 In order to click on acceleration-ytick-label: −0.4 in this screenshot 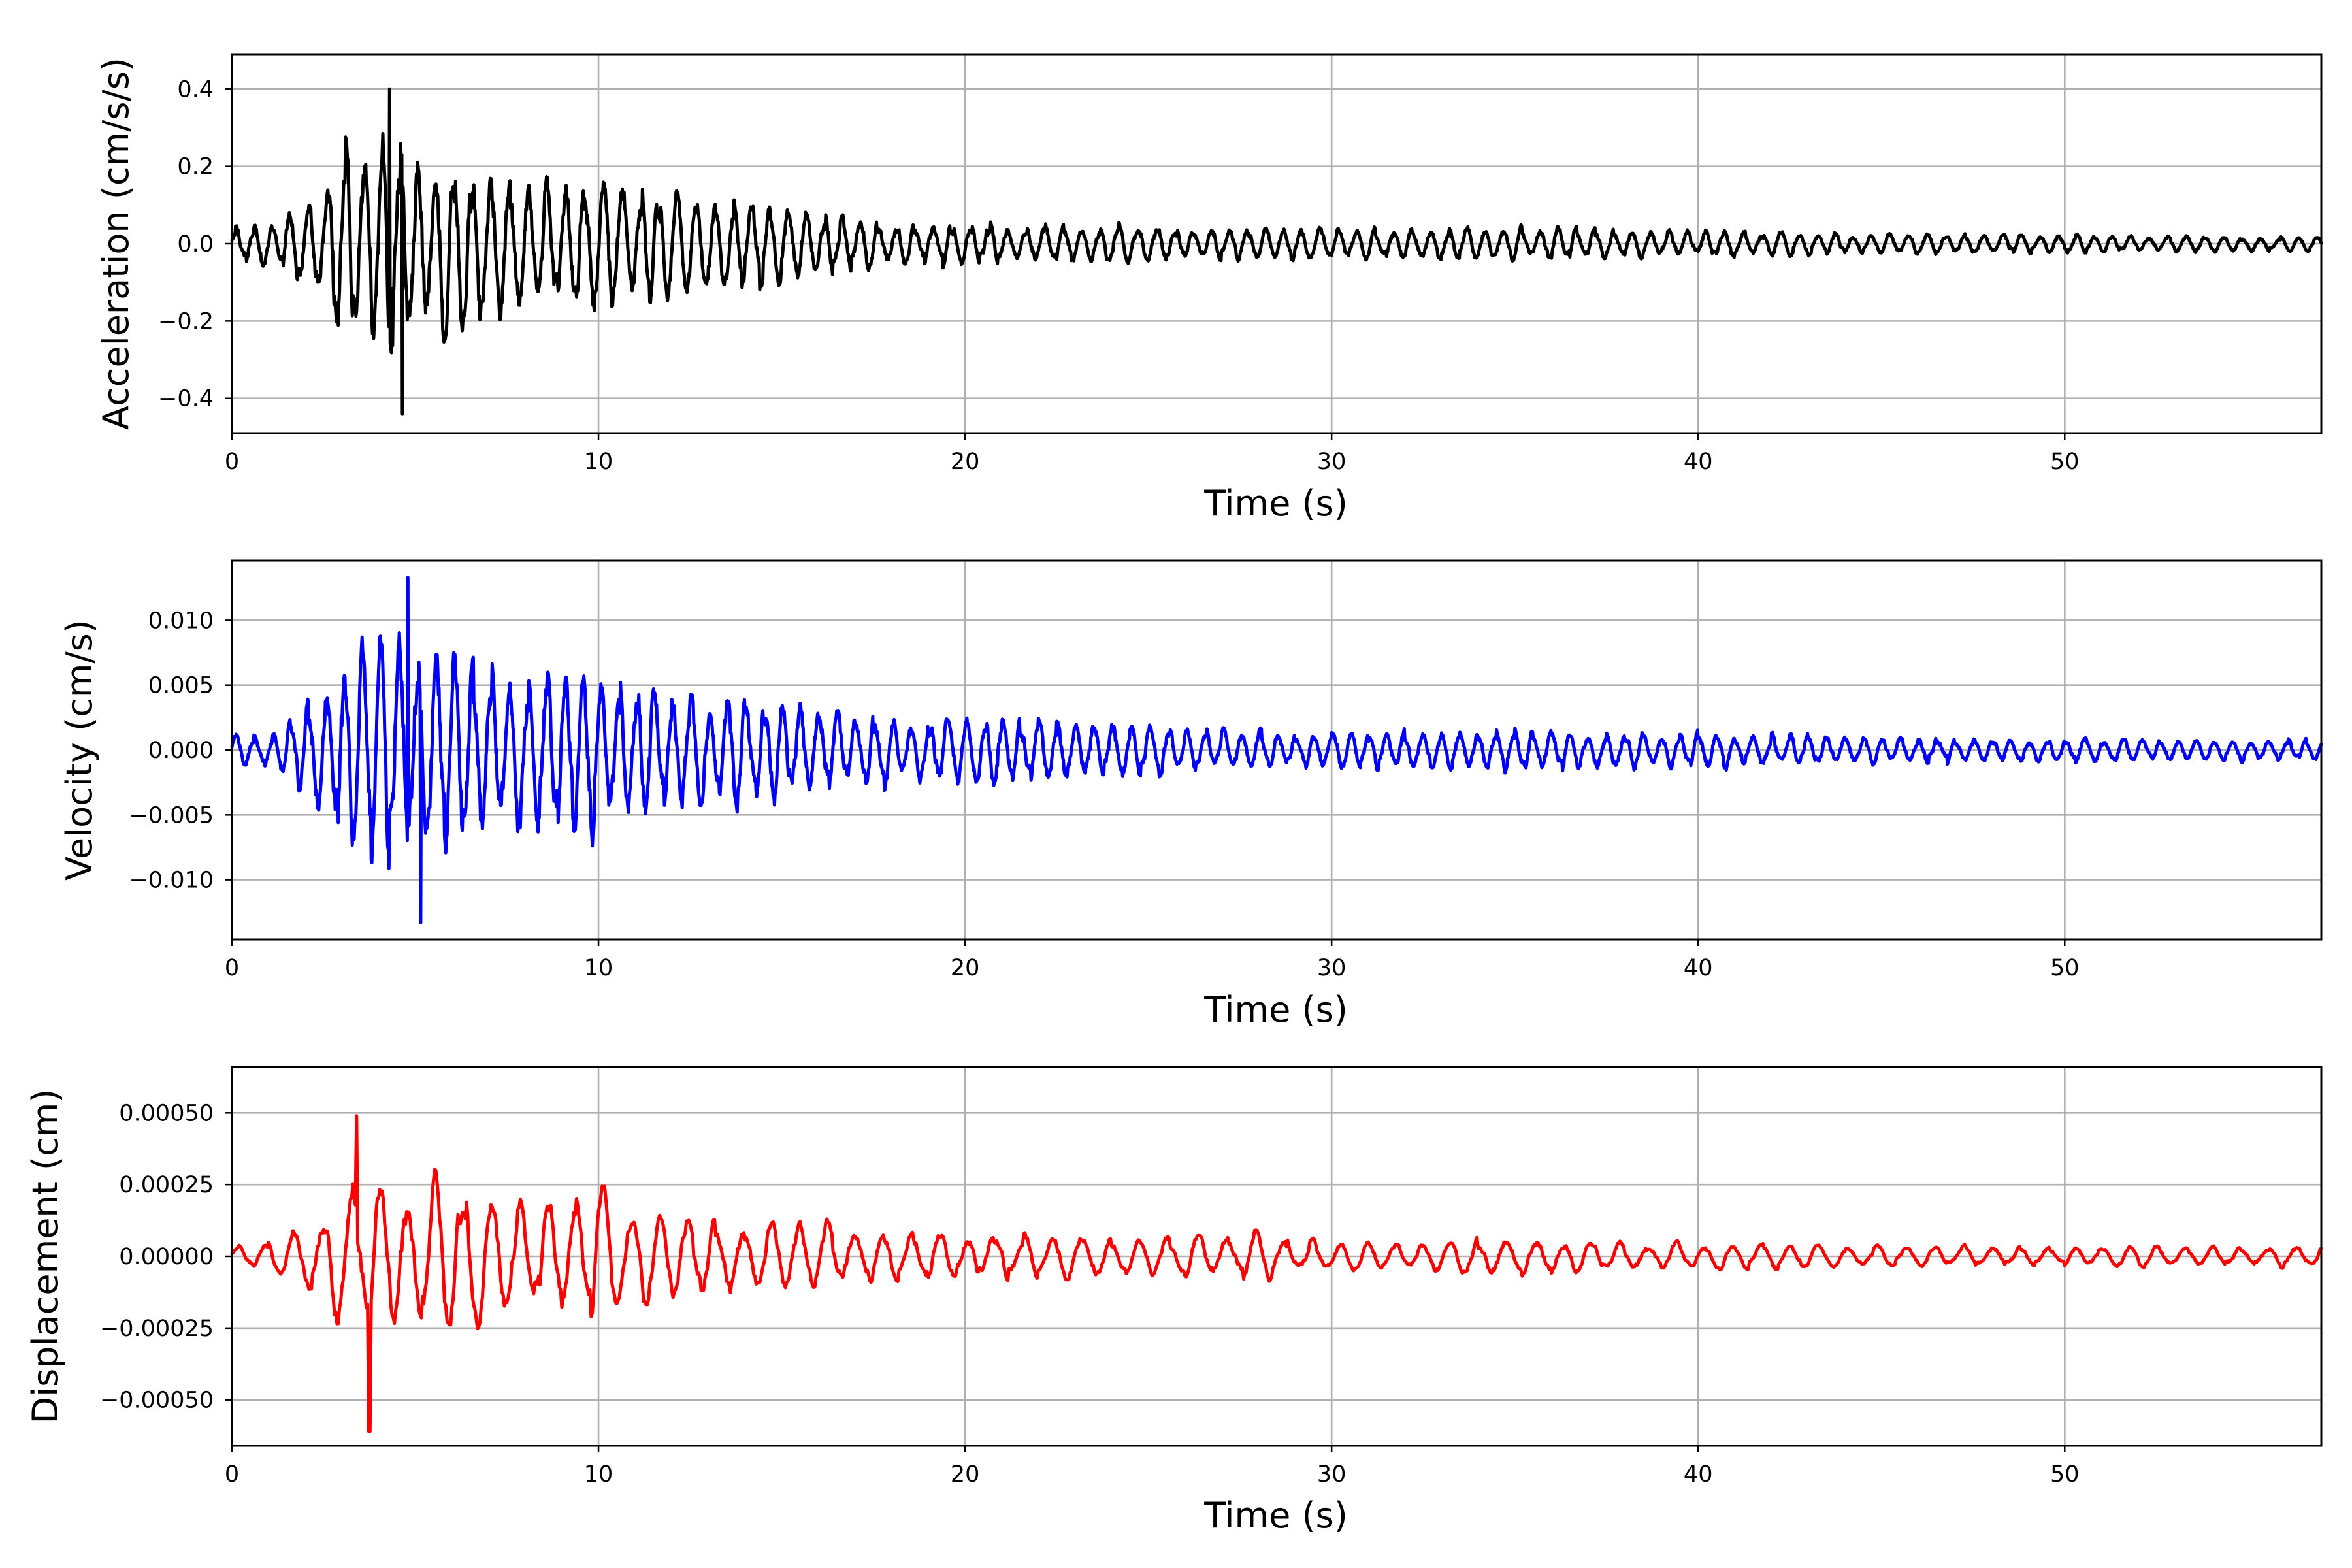, I will do `click(186, 399)`.